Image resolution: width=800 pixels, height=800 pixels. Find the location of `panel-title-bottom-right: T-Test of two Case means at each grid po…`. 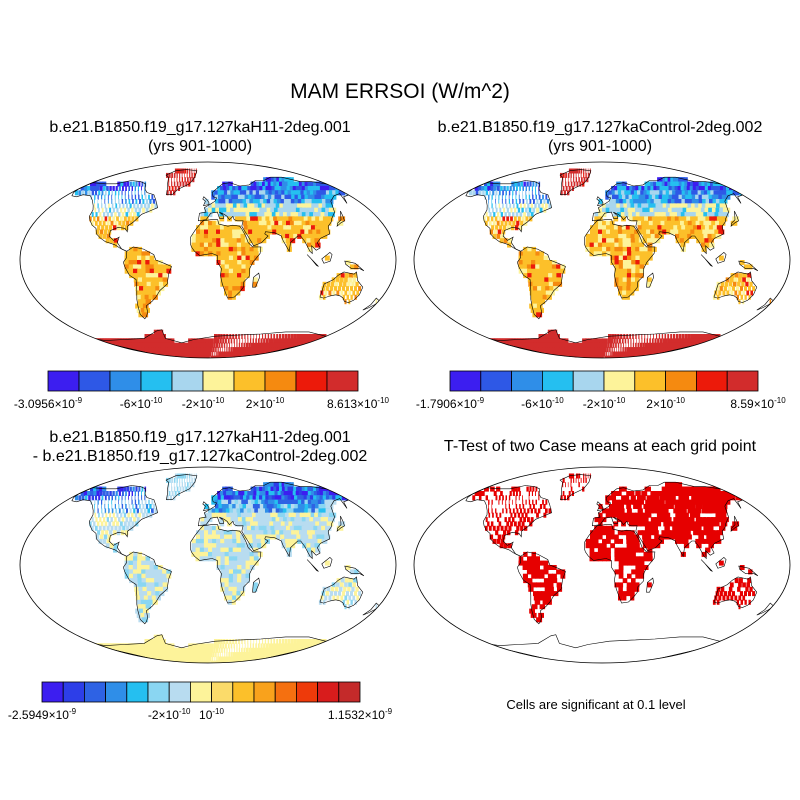

panel-title-bottom-right: T-Test of two Case means at each grid po… is located at coordinates (600, 446).